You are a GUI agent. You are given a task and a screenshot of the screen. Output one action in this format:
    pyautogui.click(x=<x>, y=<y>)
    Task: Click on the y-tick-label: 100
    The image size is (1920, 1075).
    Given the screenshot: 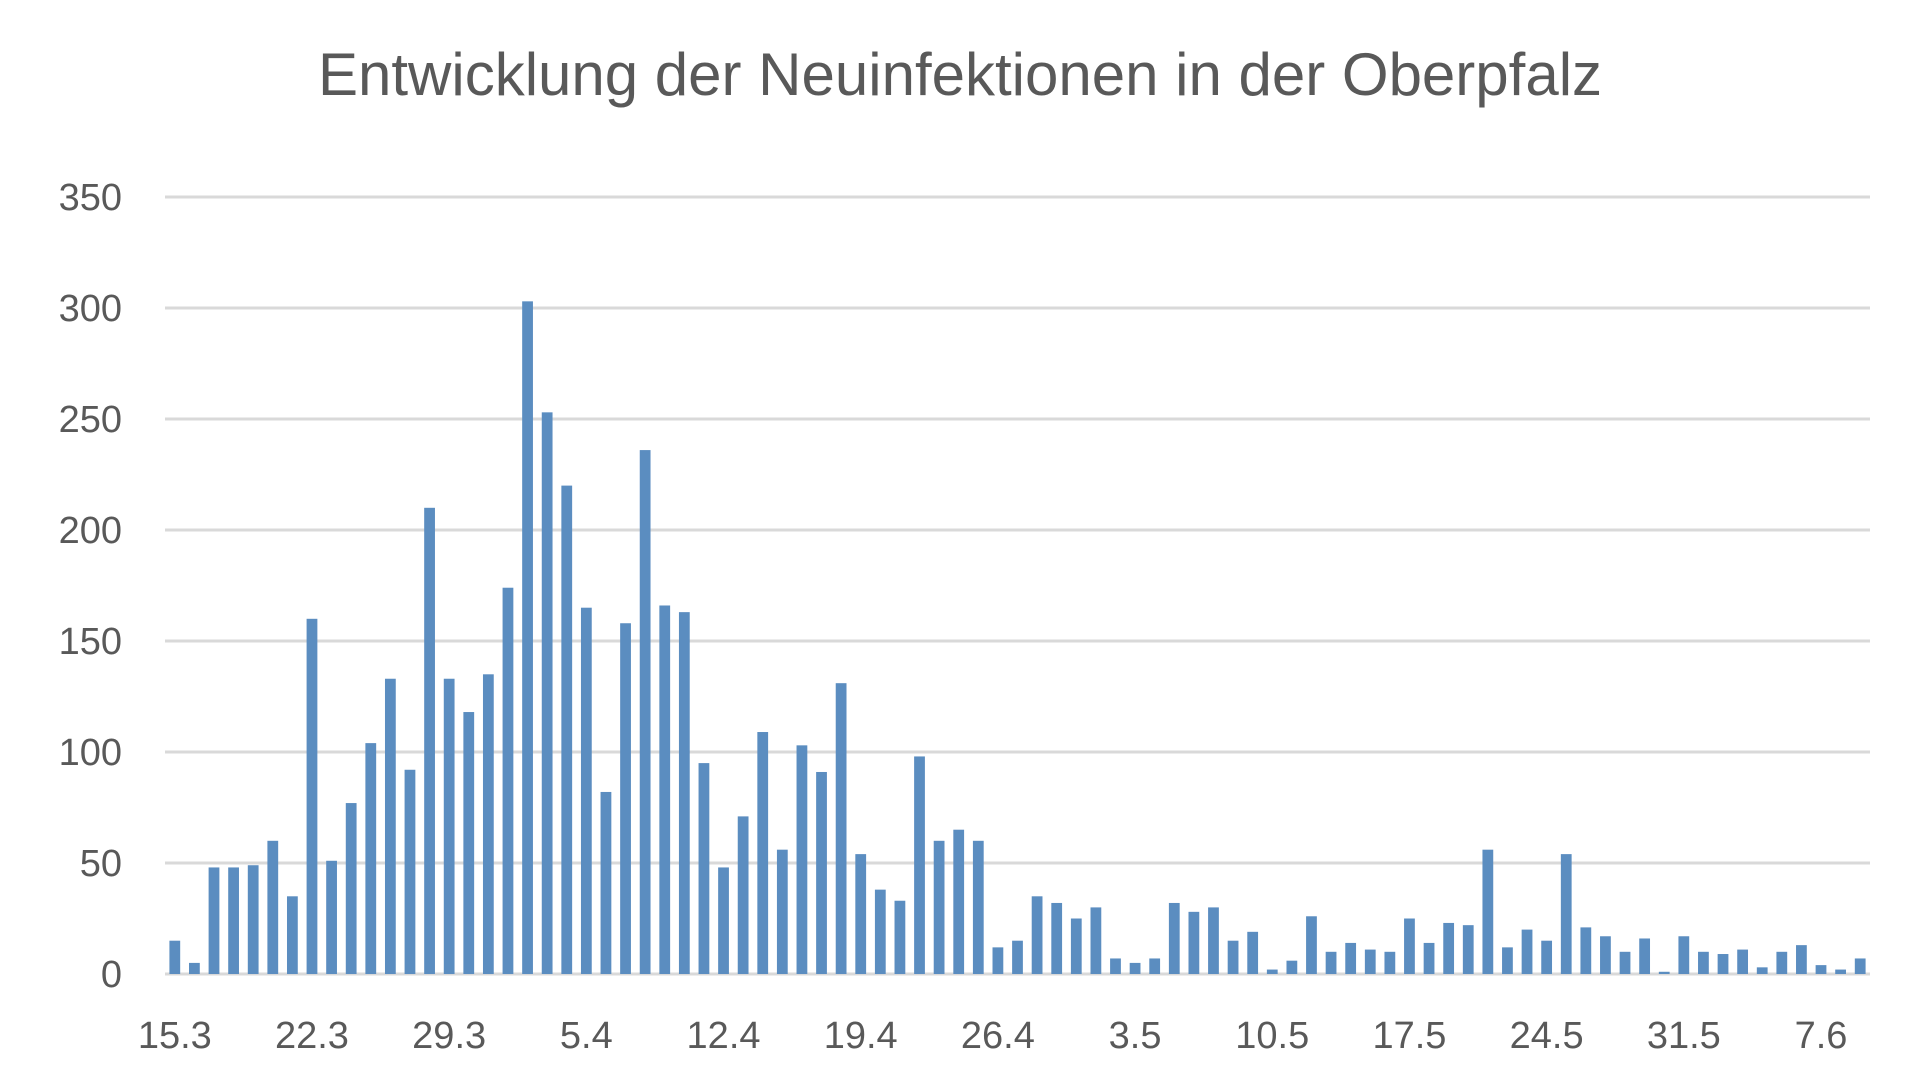 What is the action you would take?
    pyautogui.click(x=90, y=753)
    